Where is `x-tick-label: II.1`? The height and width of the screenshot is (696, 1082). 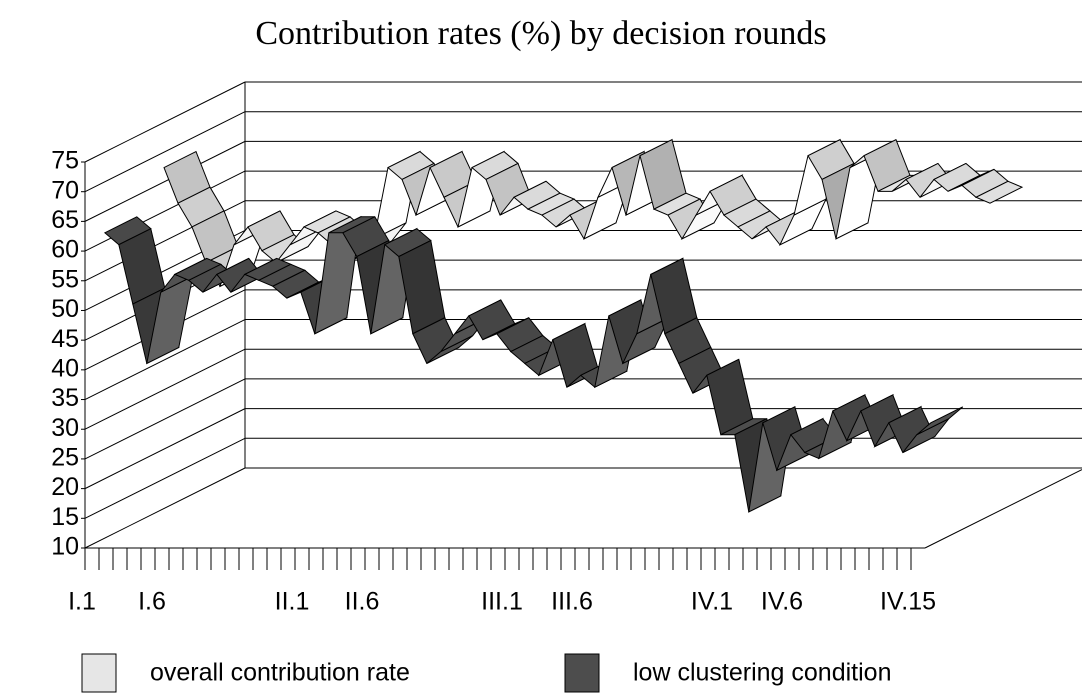
x-tick-label: II.1 is located at coordinates (292, 602).